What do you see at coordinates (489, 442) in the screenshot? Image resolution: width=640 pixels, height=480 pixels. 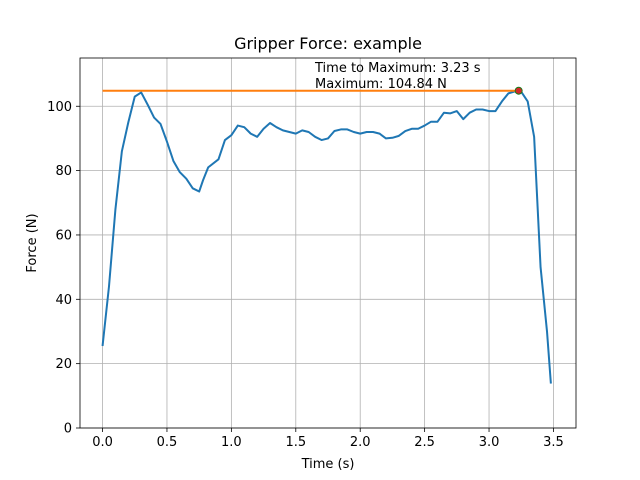 I see `x-tick-label: 3.0` at bounding box center [489, 442].